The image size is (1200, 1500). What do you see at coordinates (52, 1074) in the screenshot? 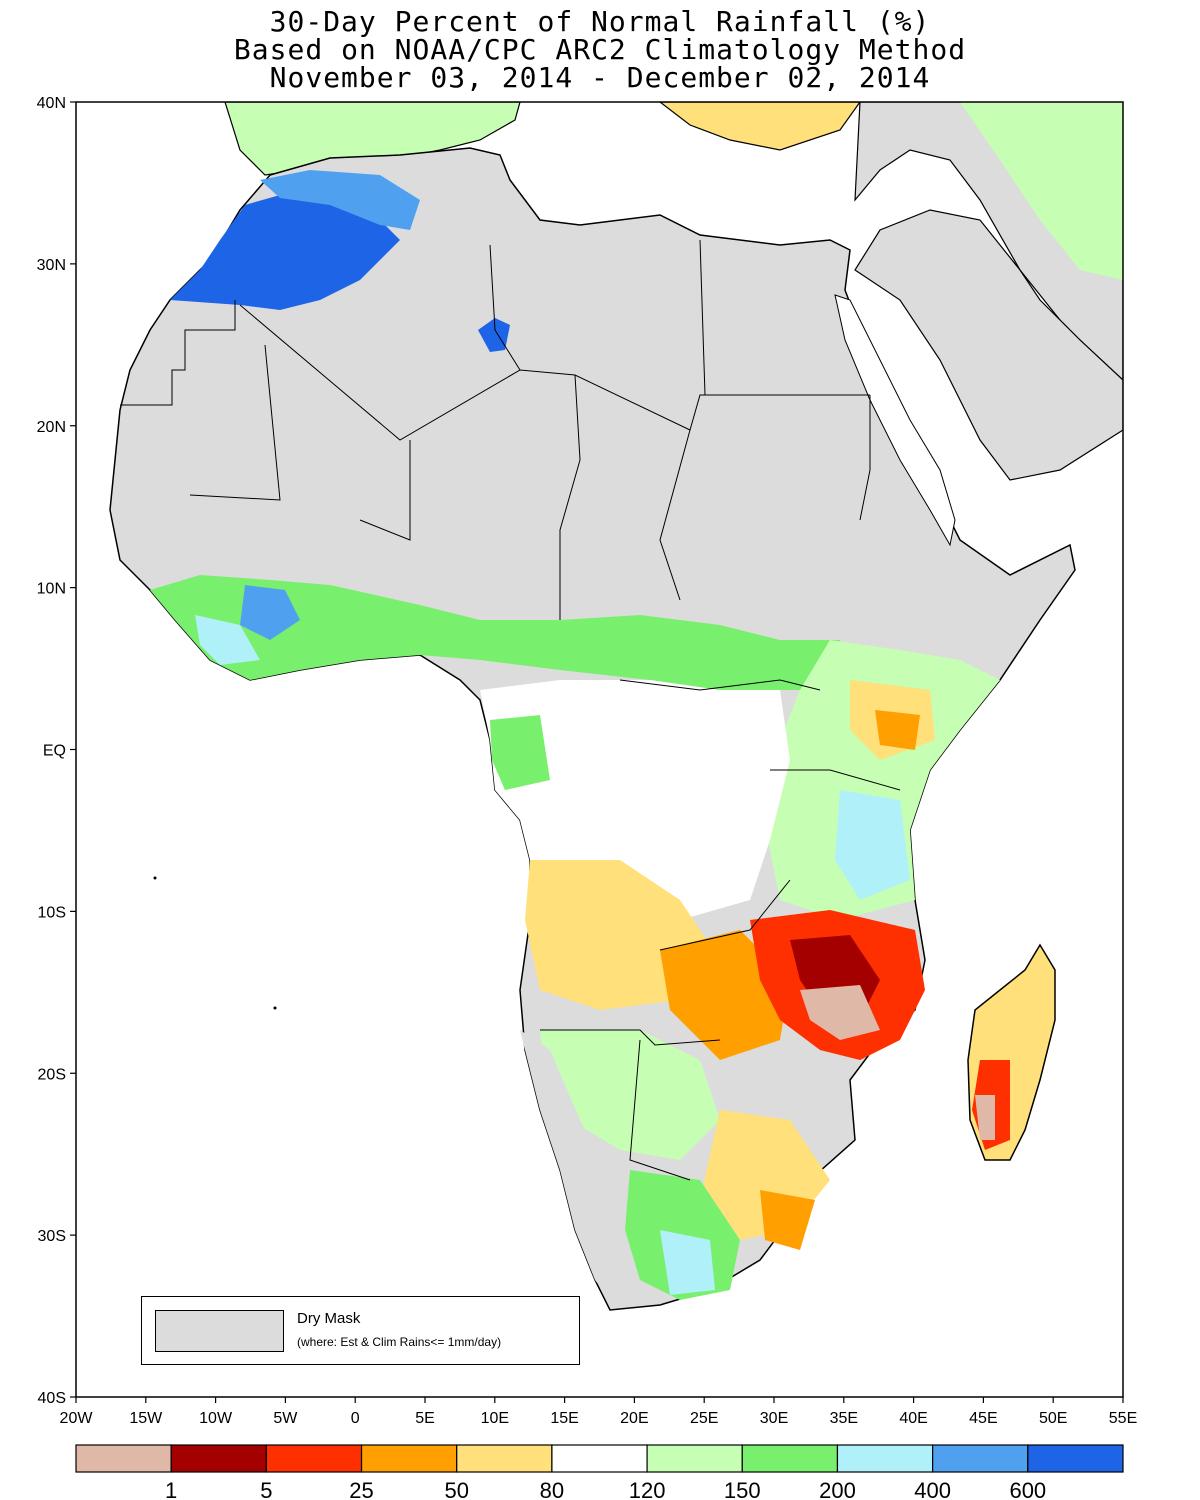
I see `lat-label: 20S` at bounding box center [52, 1074].